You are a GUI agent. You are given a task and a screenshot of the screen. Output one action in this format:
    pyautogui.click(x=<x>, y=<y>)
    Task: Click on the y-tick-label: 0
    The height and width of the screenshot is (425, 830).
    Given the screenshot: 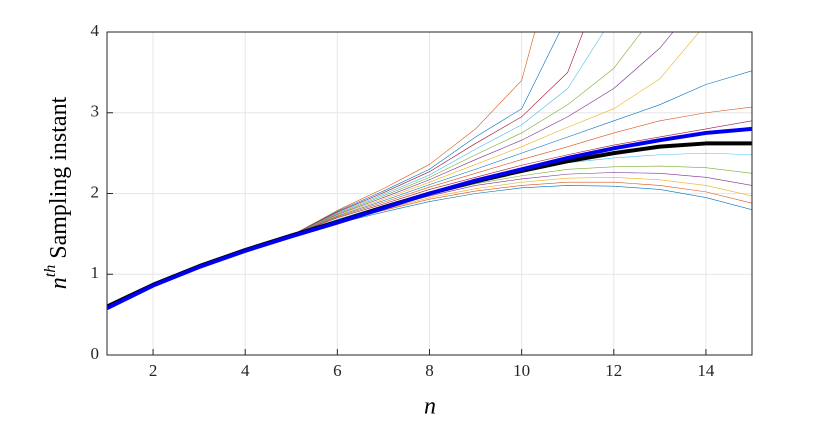 What is the action you would take?
    pyautogui.click(x=95, y=353)
    